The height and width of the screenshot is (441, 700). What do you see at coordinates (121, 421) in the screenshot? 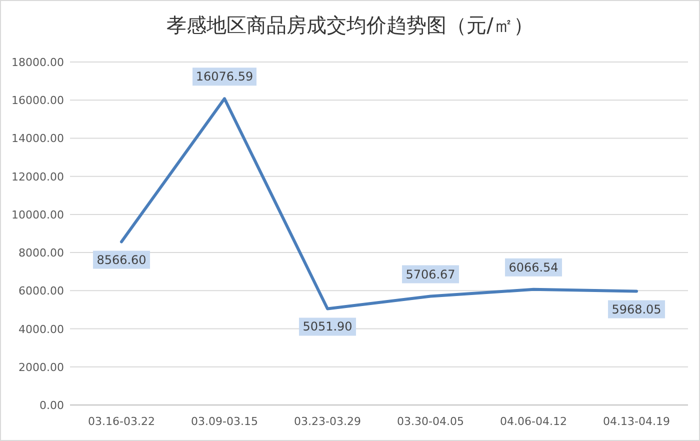
I see `x-tick-label: 03.16-03.22` at bounding box center [121, 421].